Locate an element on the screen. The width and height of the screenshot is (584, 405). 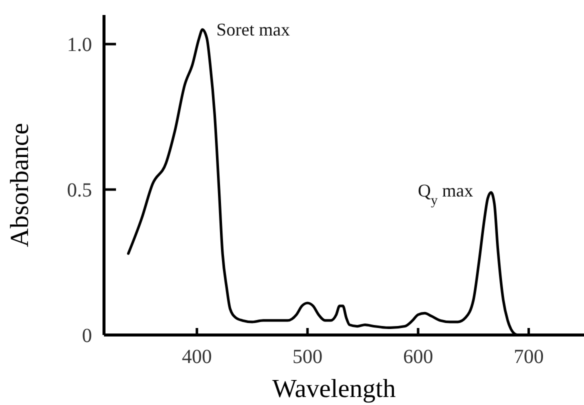
x-axis-title: Wavelength is located at coordinates (334, 388).